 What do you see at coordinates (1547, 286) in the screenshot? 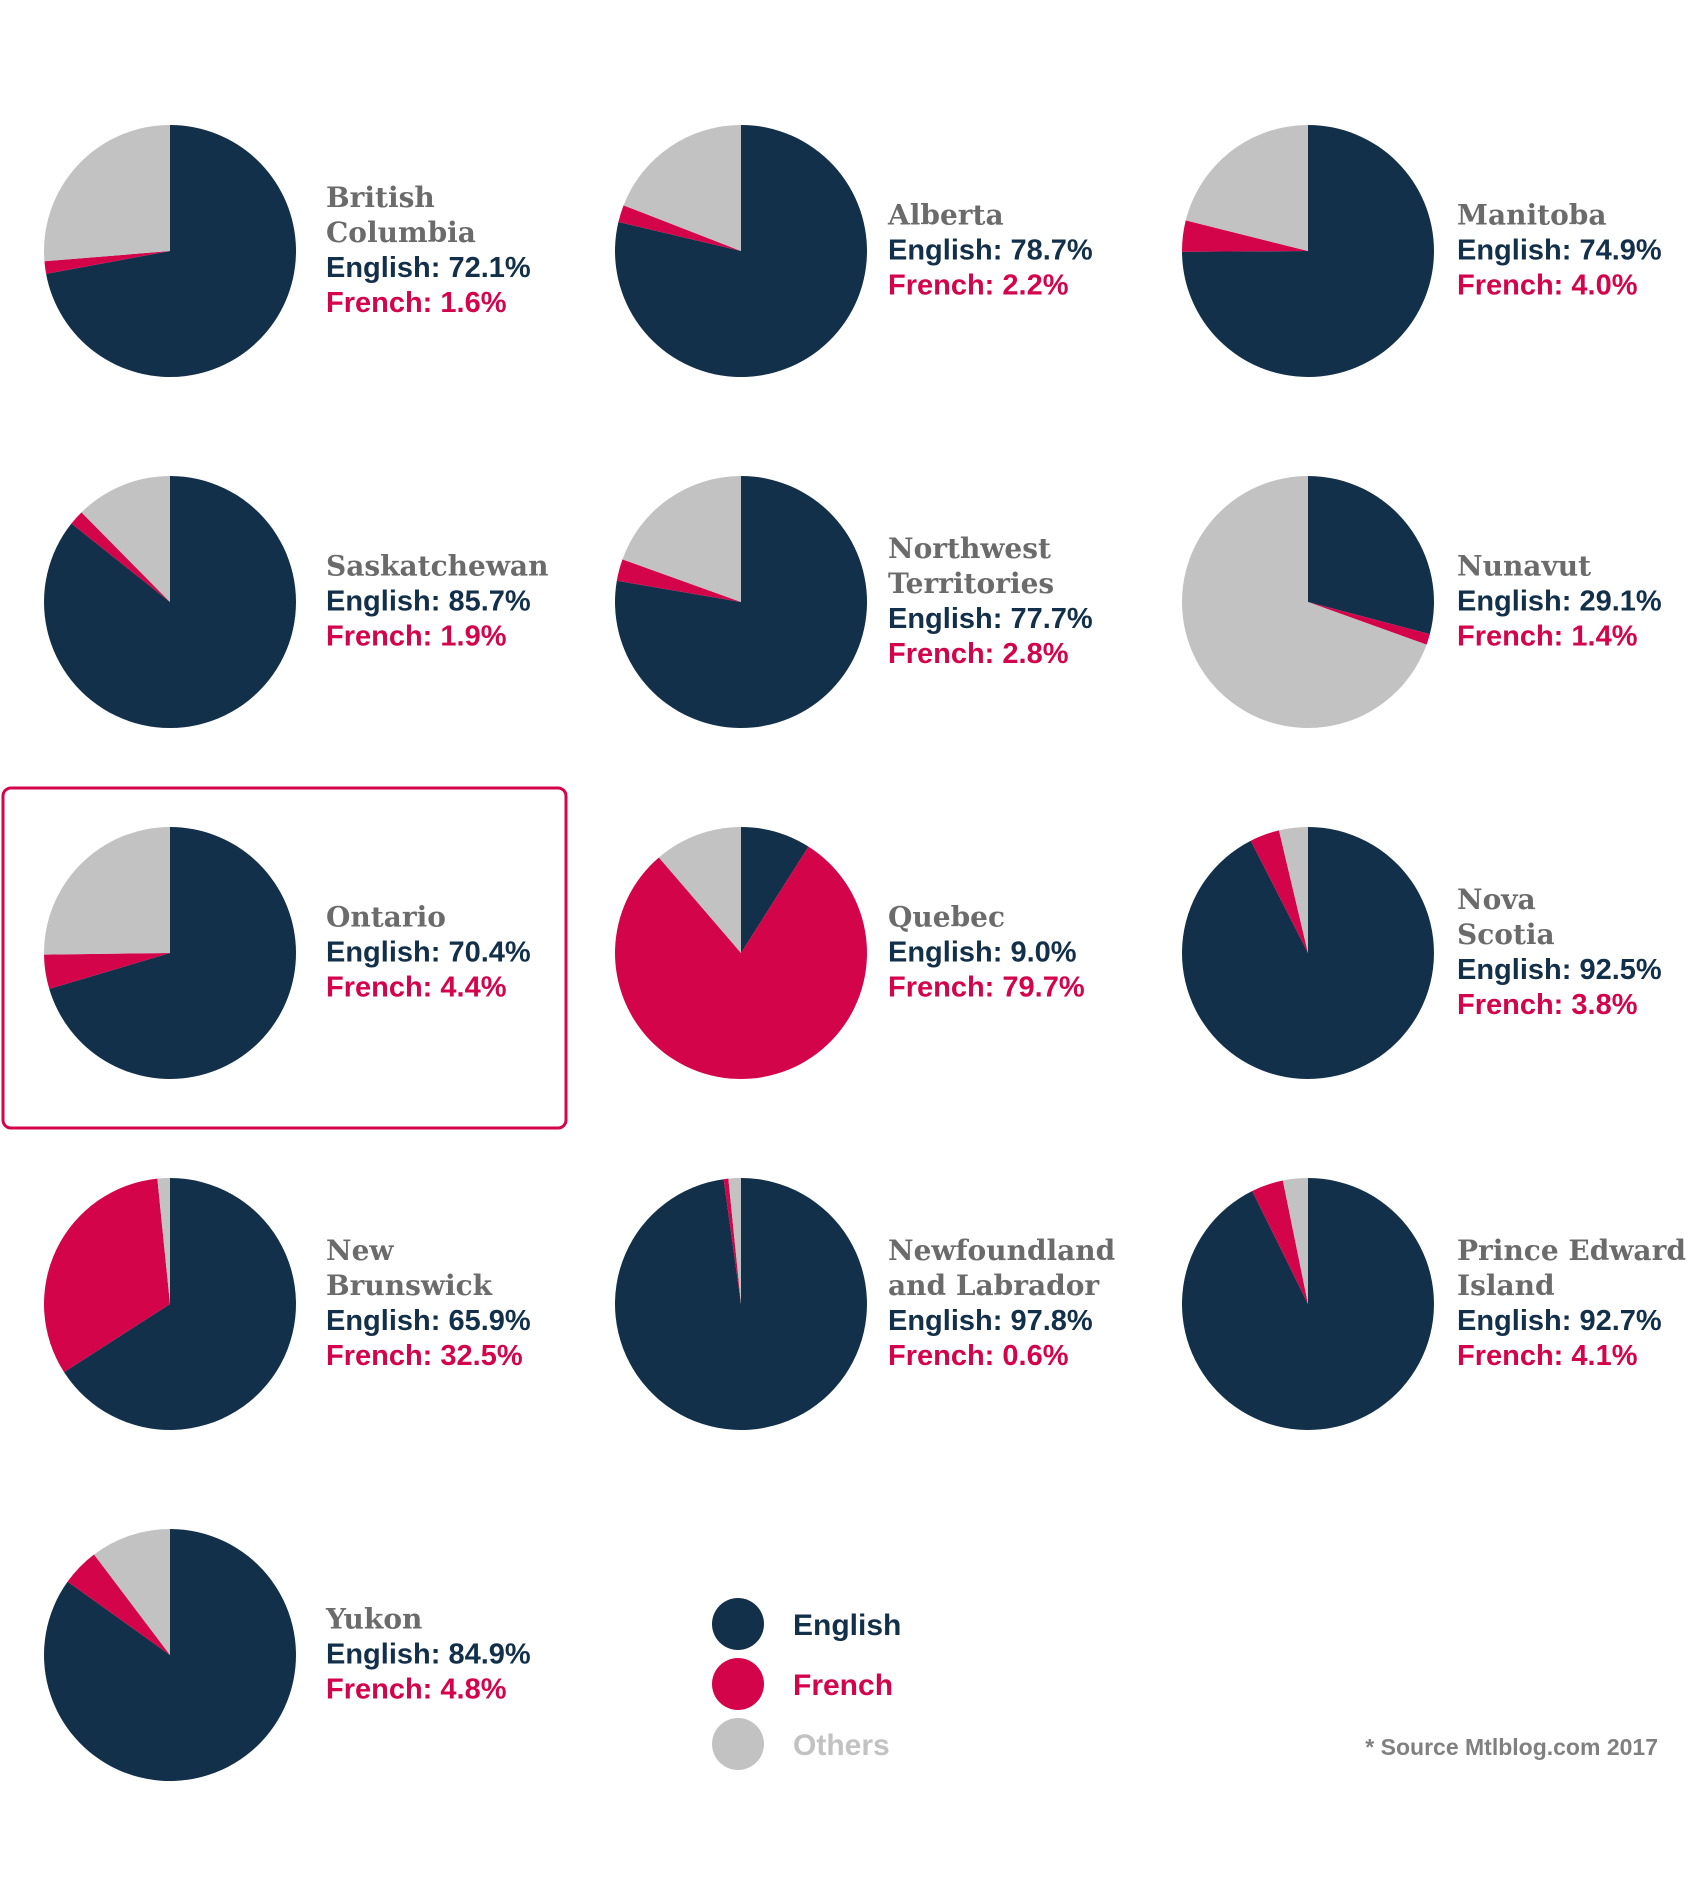
I see `french-percent-label: French: 4.0%` at bounding box center [1547, 286].